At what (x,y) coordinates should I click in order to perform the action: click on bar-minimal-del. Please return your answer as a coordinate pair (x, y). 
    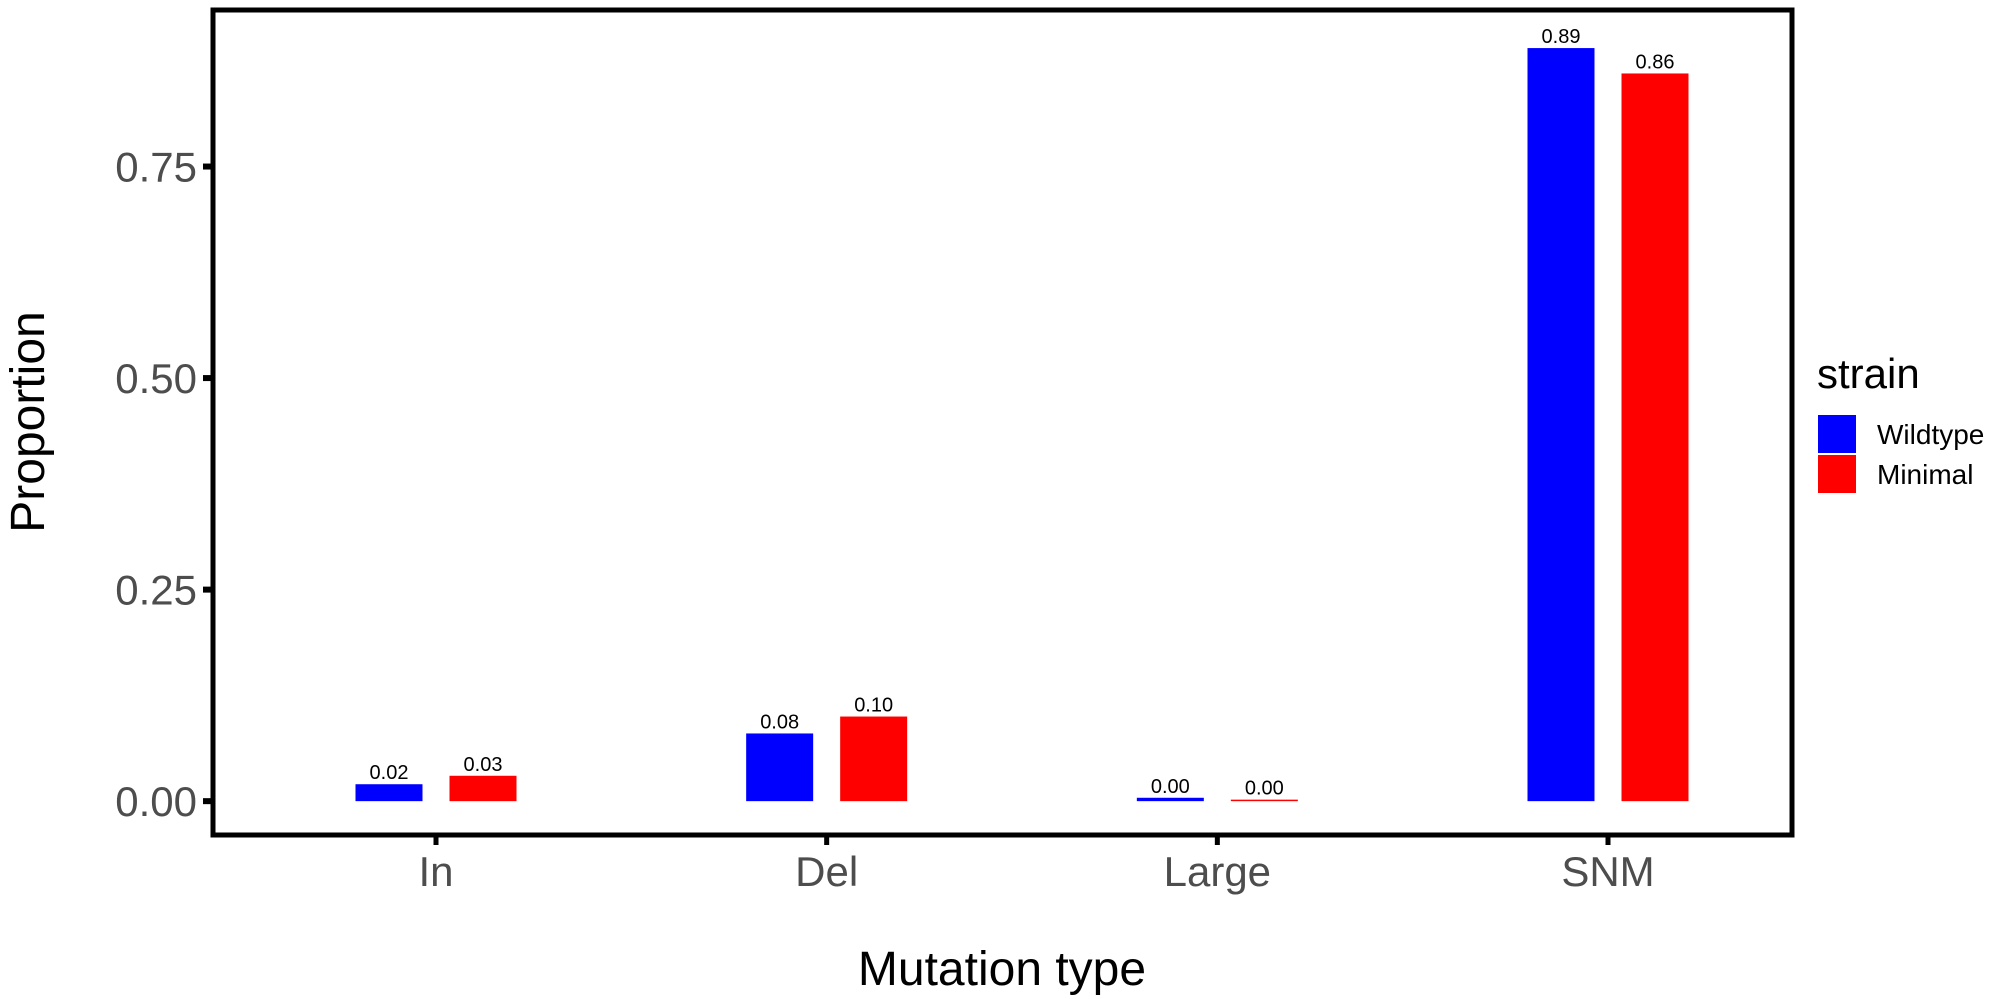
    Looking at the image, I should click on (874, 759).